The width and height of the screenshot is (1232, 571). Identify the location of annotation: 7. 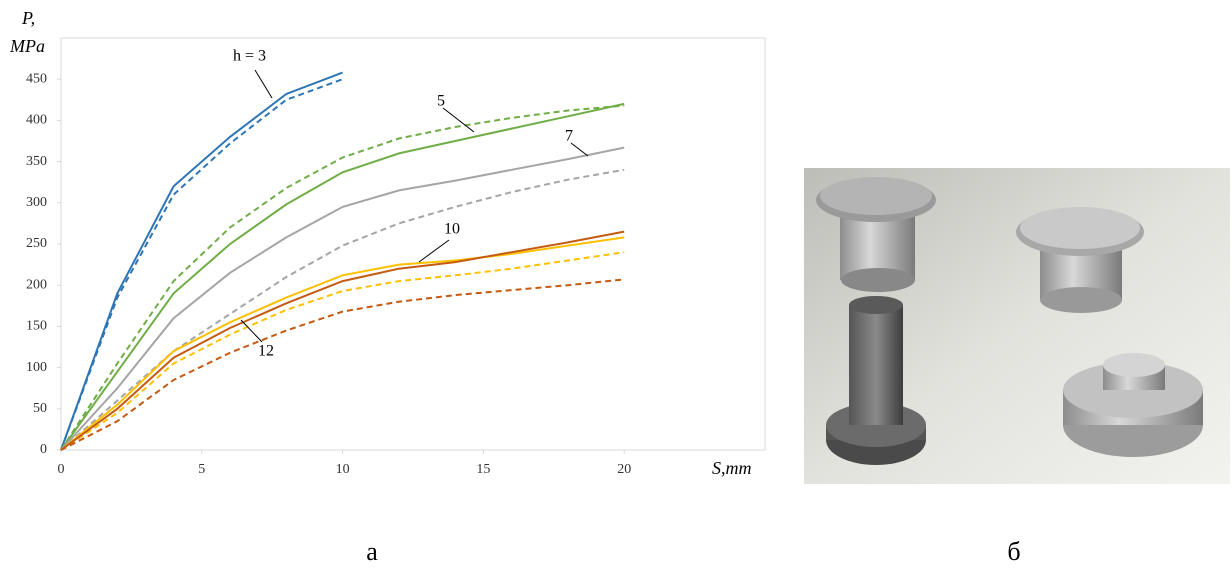
(569, 136).